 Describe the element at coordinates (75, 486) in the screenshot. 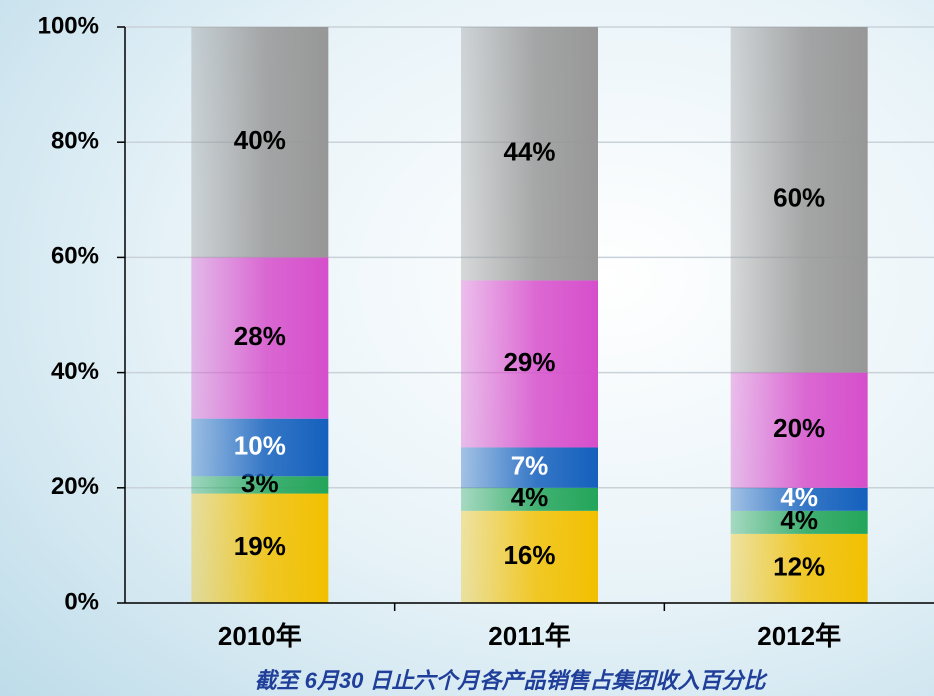

I see `y-tick-label: 20%` at that location.